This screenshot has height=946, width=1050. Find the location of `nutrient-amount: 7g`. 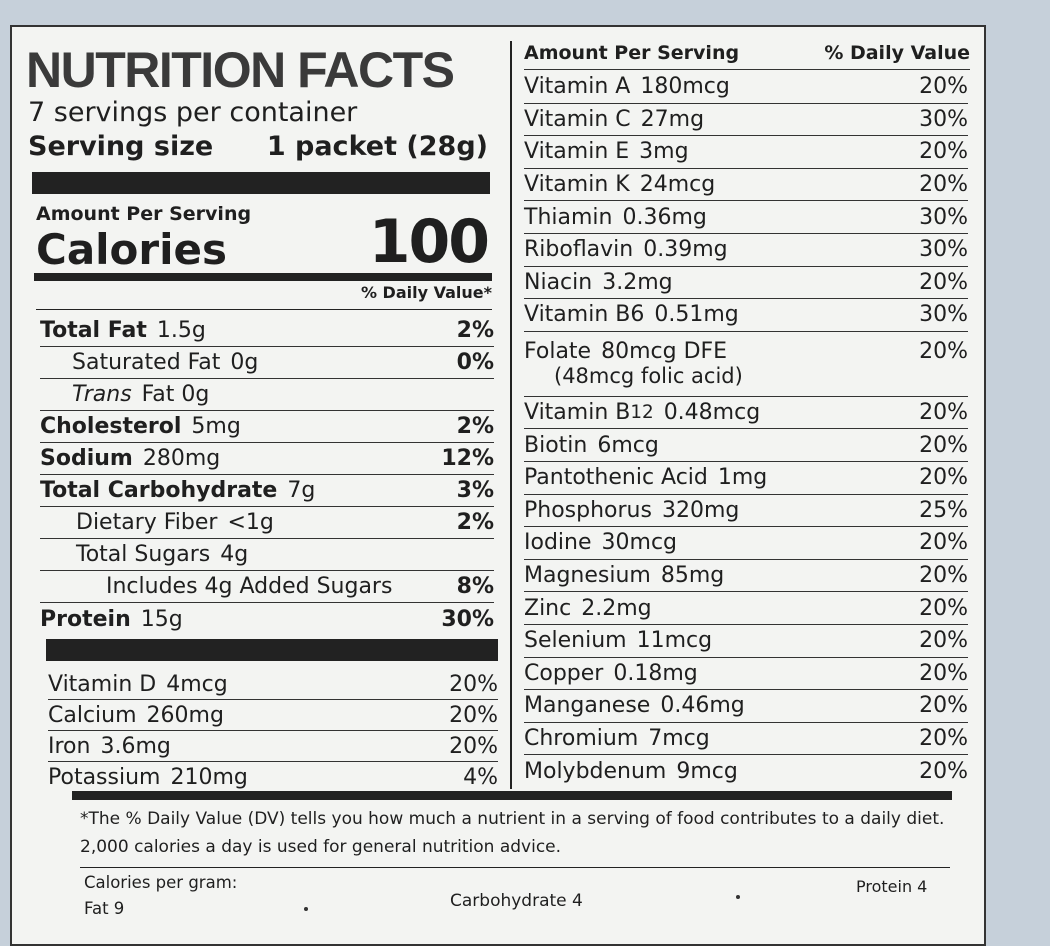

nutrient-amount: 7g is located at coordinates (301, 490).